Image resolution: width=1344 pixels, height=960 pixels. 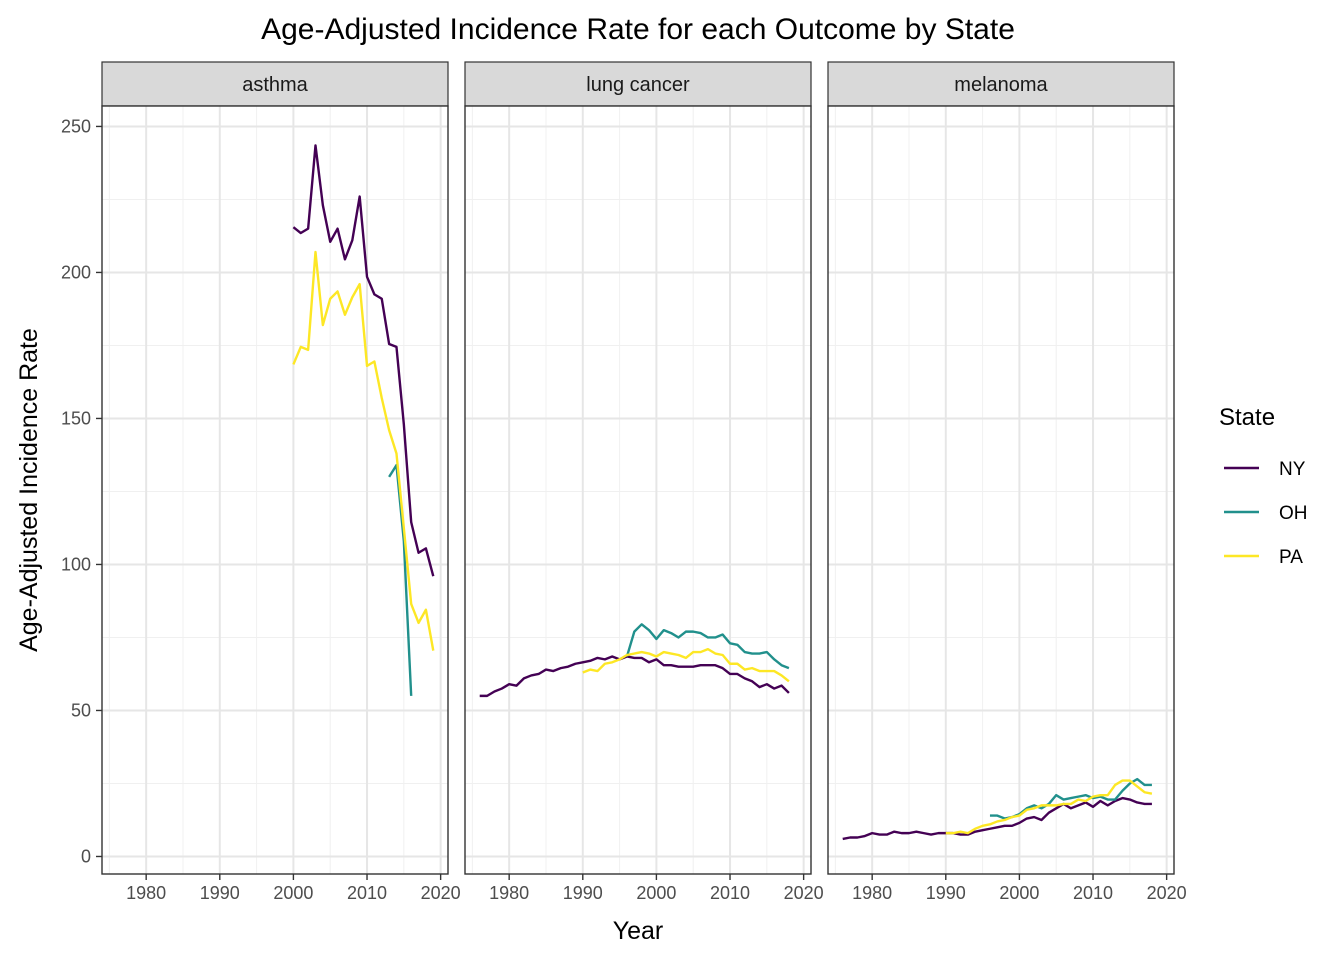 I want to click on x-axis-lung-cancer: 1980 1990 2000 2010 2020, so click(x=656, y=888).